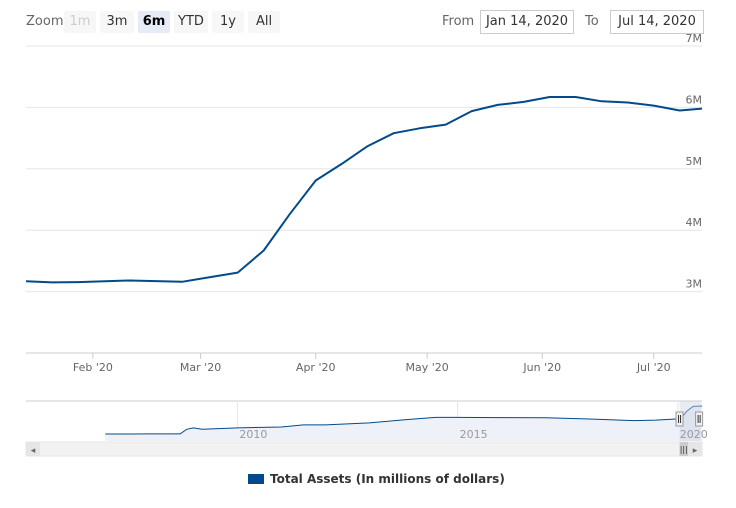  Describe the element at coordinates (45, 21) in the screenshot. I see `zoom-label: Zoom` at that location.